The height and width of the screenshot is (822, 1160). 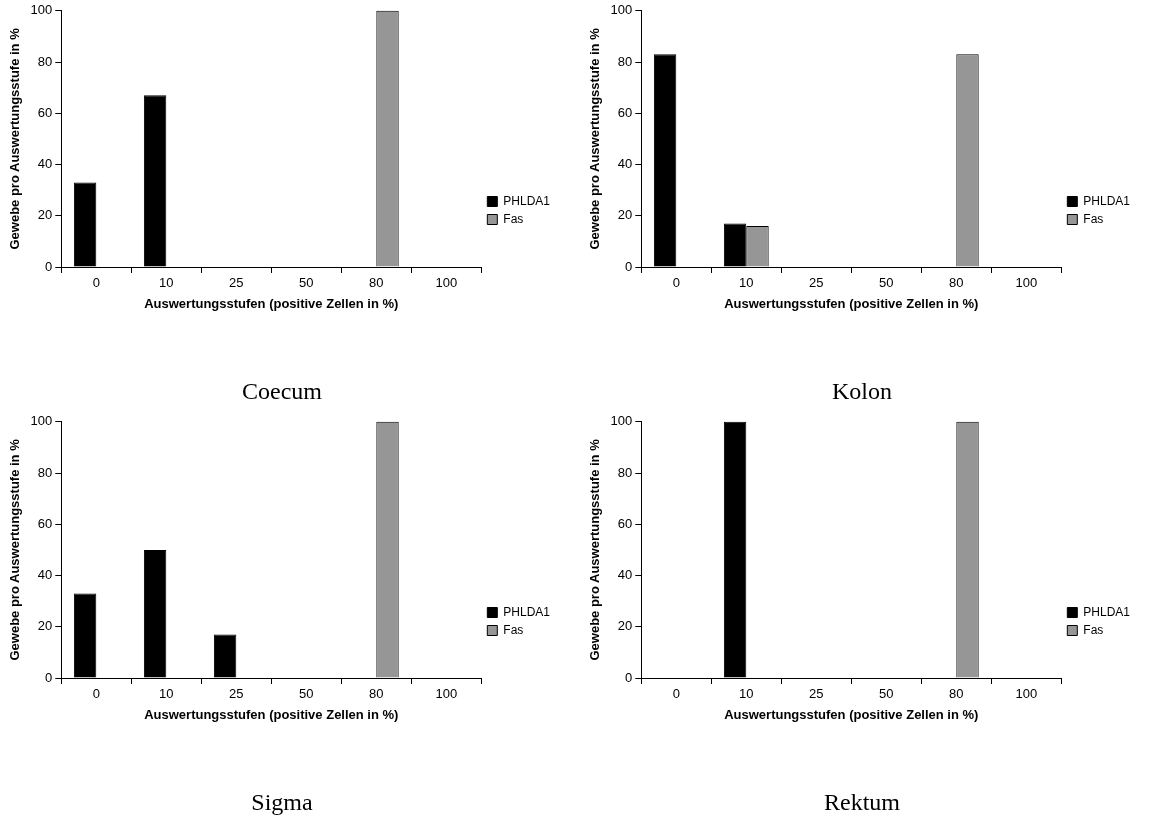 What do you see at coordinates (282, 390) in the screenshot?
I see `text: Coecum` at bounding box center [282, 390].